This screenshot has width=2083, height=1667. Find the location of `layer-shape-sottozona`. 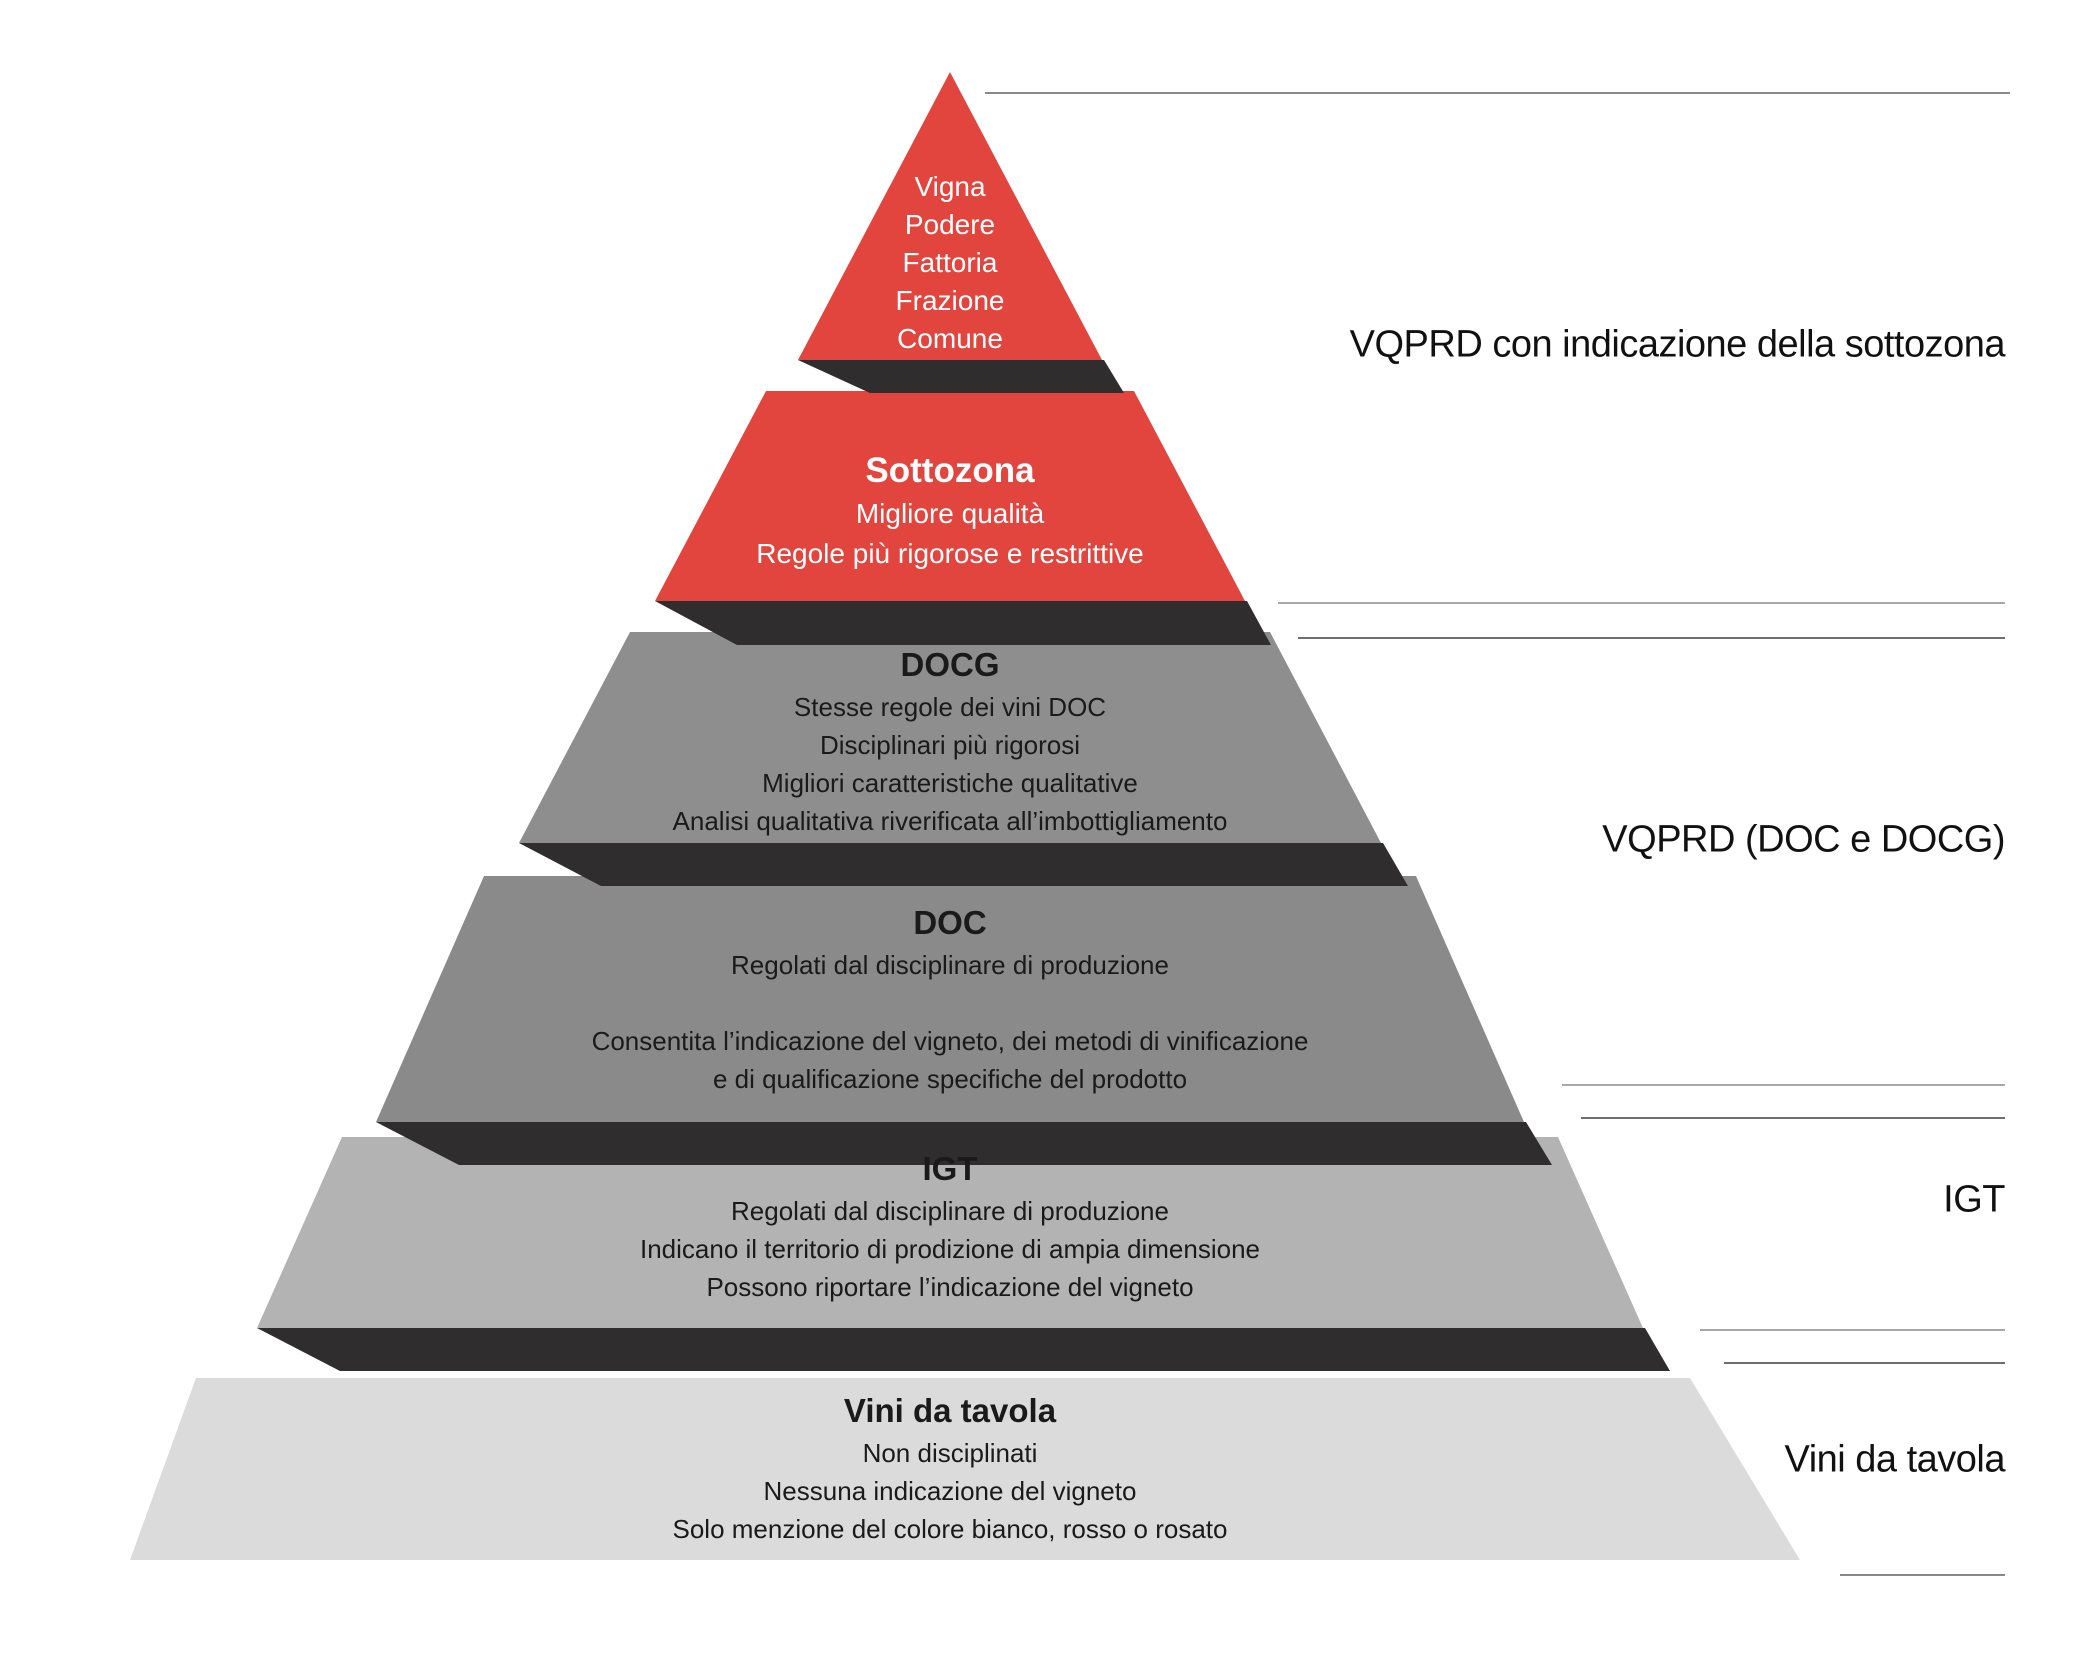

layer-shape-sottozona is located at coordinates (950, 496).